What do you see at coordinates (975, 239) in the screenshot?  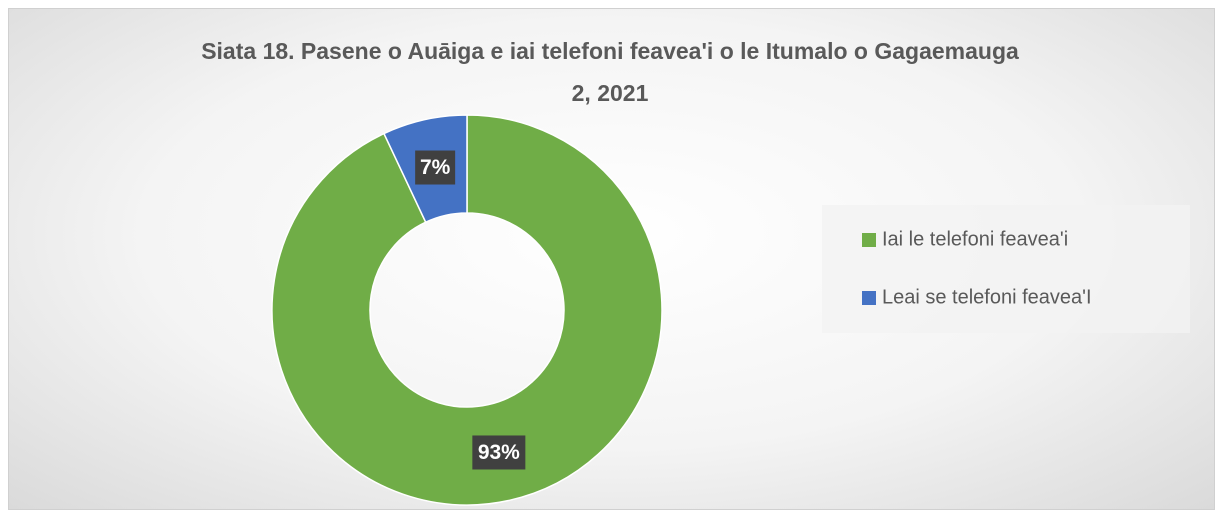 I see `legend-label: Iai le telefoni feavea'i` at bounding box center [975, 239].